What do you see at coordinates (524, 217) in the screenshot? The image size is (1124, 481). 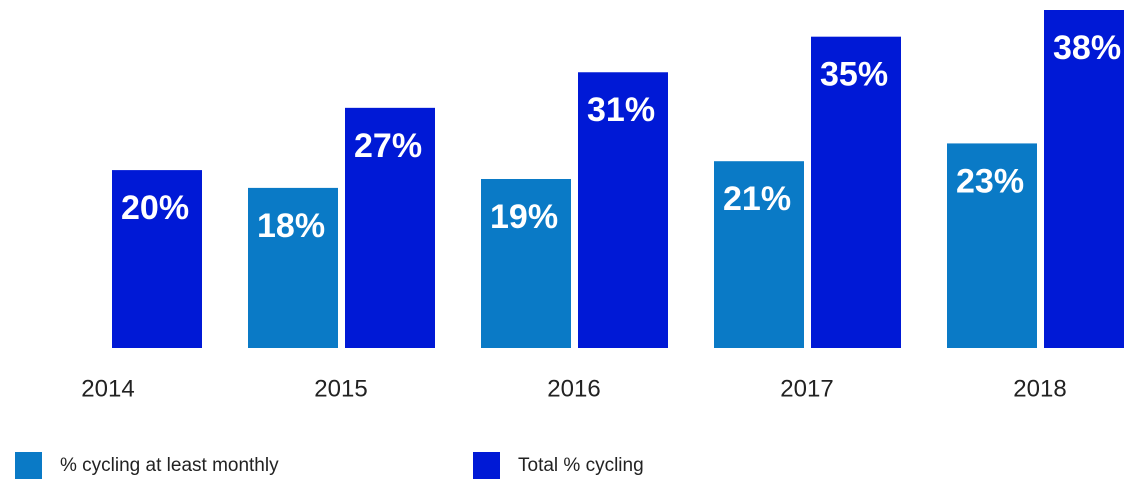 I see `value-label: 19%` at bounding box center [524, 217].